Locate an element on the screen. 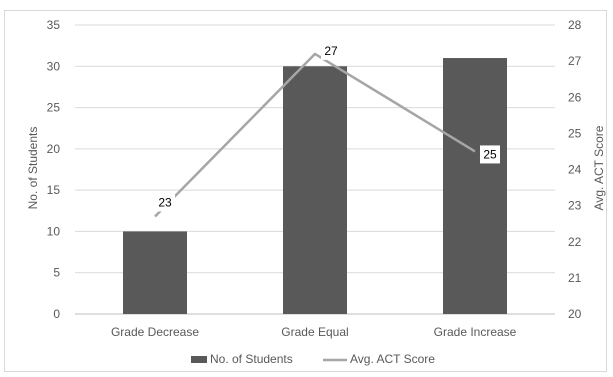 Image resolution: width=613 pixels, height=377 pixels. right-axis-ticks: 20 21 22 23 24 25 26 27 28 is located at coordinates (575, 169).